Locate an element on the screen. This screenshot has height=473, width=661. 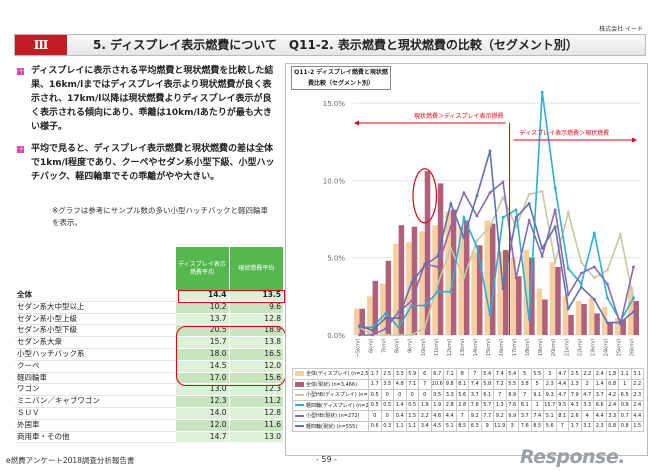
data-cell: 2 is located at coordinates (587, 384).